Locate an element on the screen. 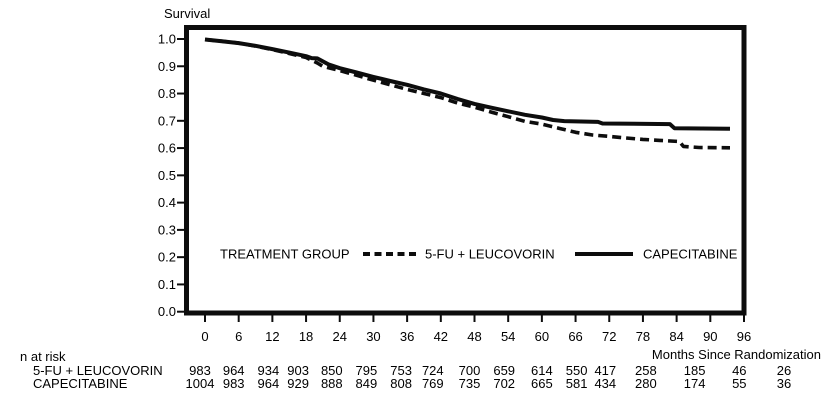 This screenshot has height=412, width=823. risk-count: 665 is located at coordinates (542, 383).